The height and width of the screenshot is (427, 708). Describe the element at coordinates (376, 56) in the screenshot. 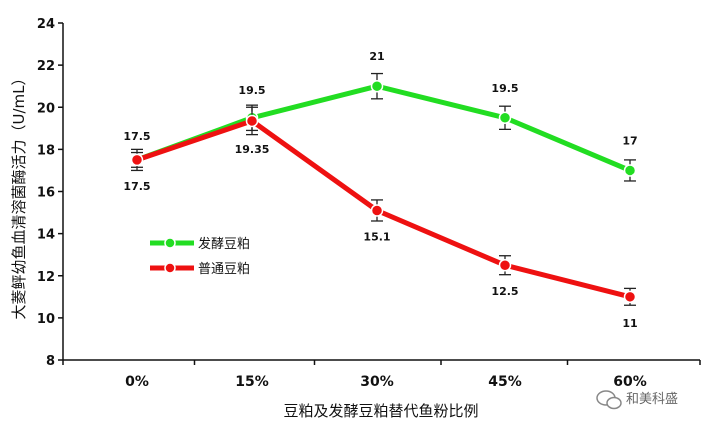

I see `data-label: 21` at that location.